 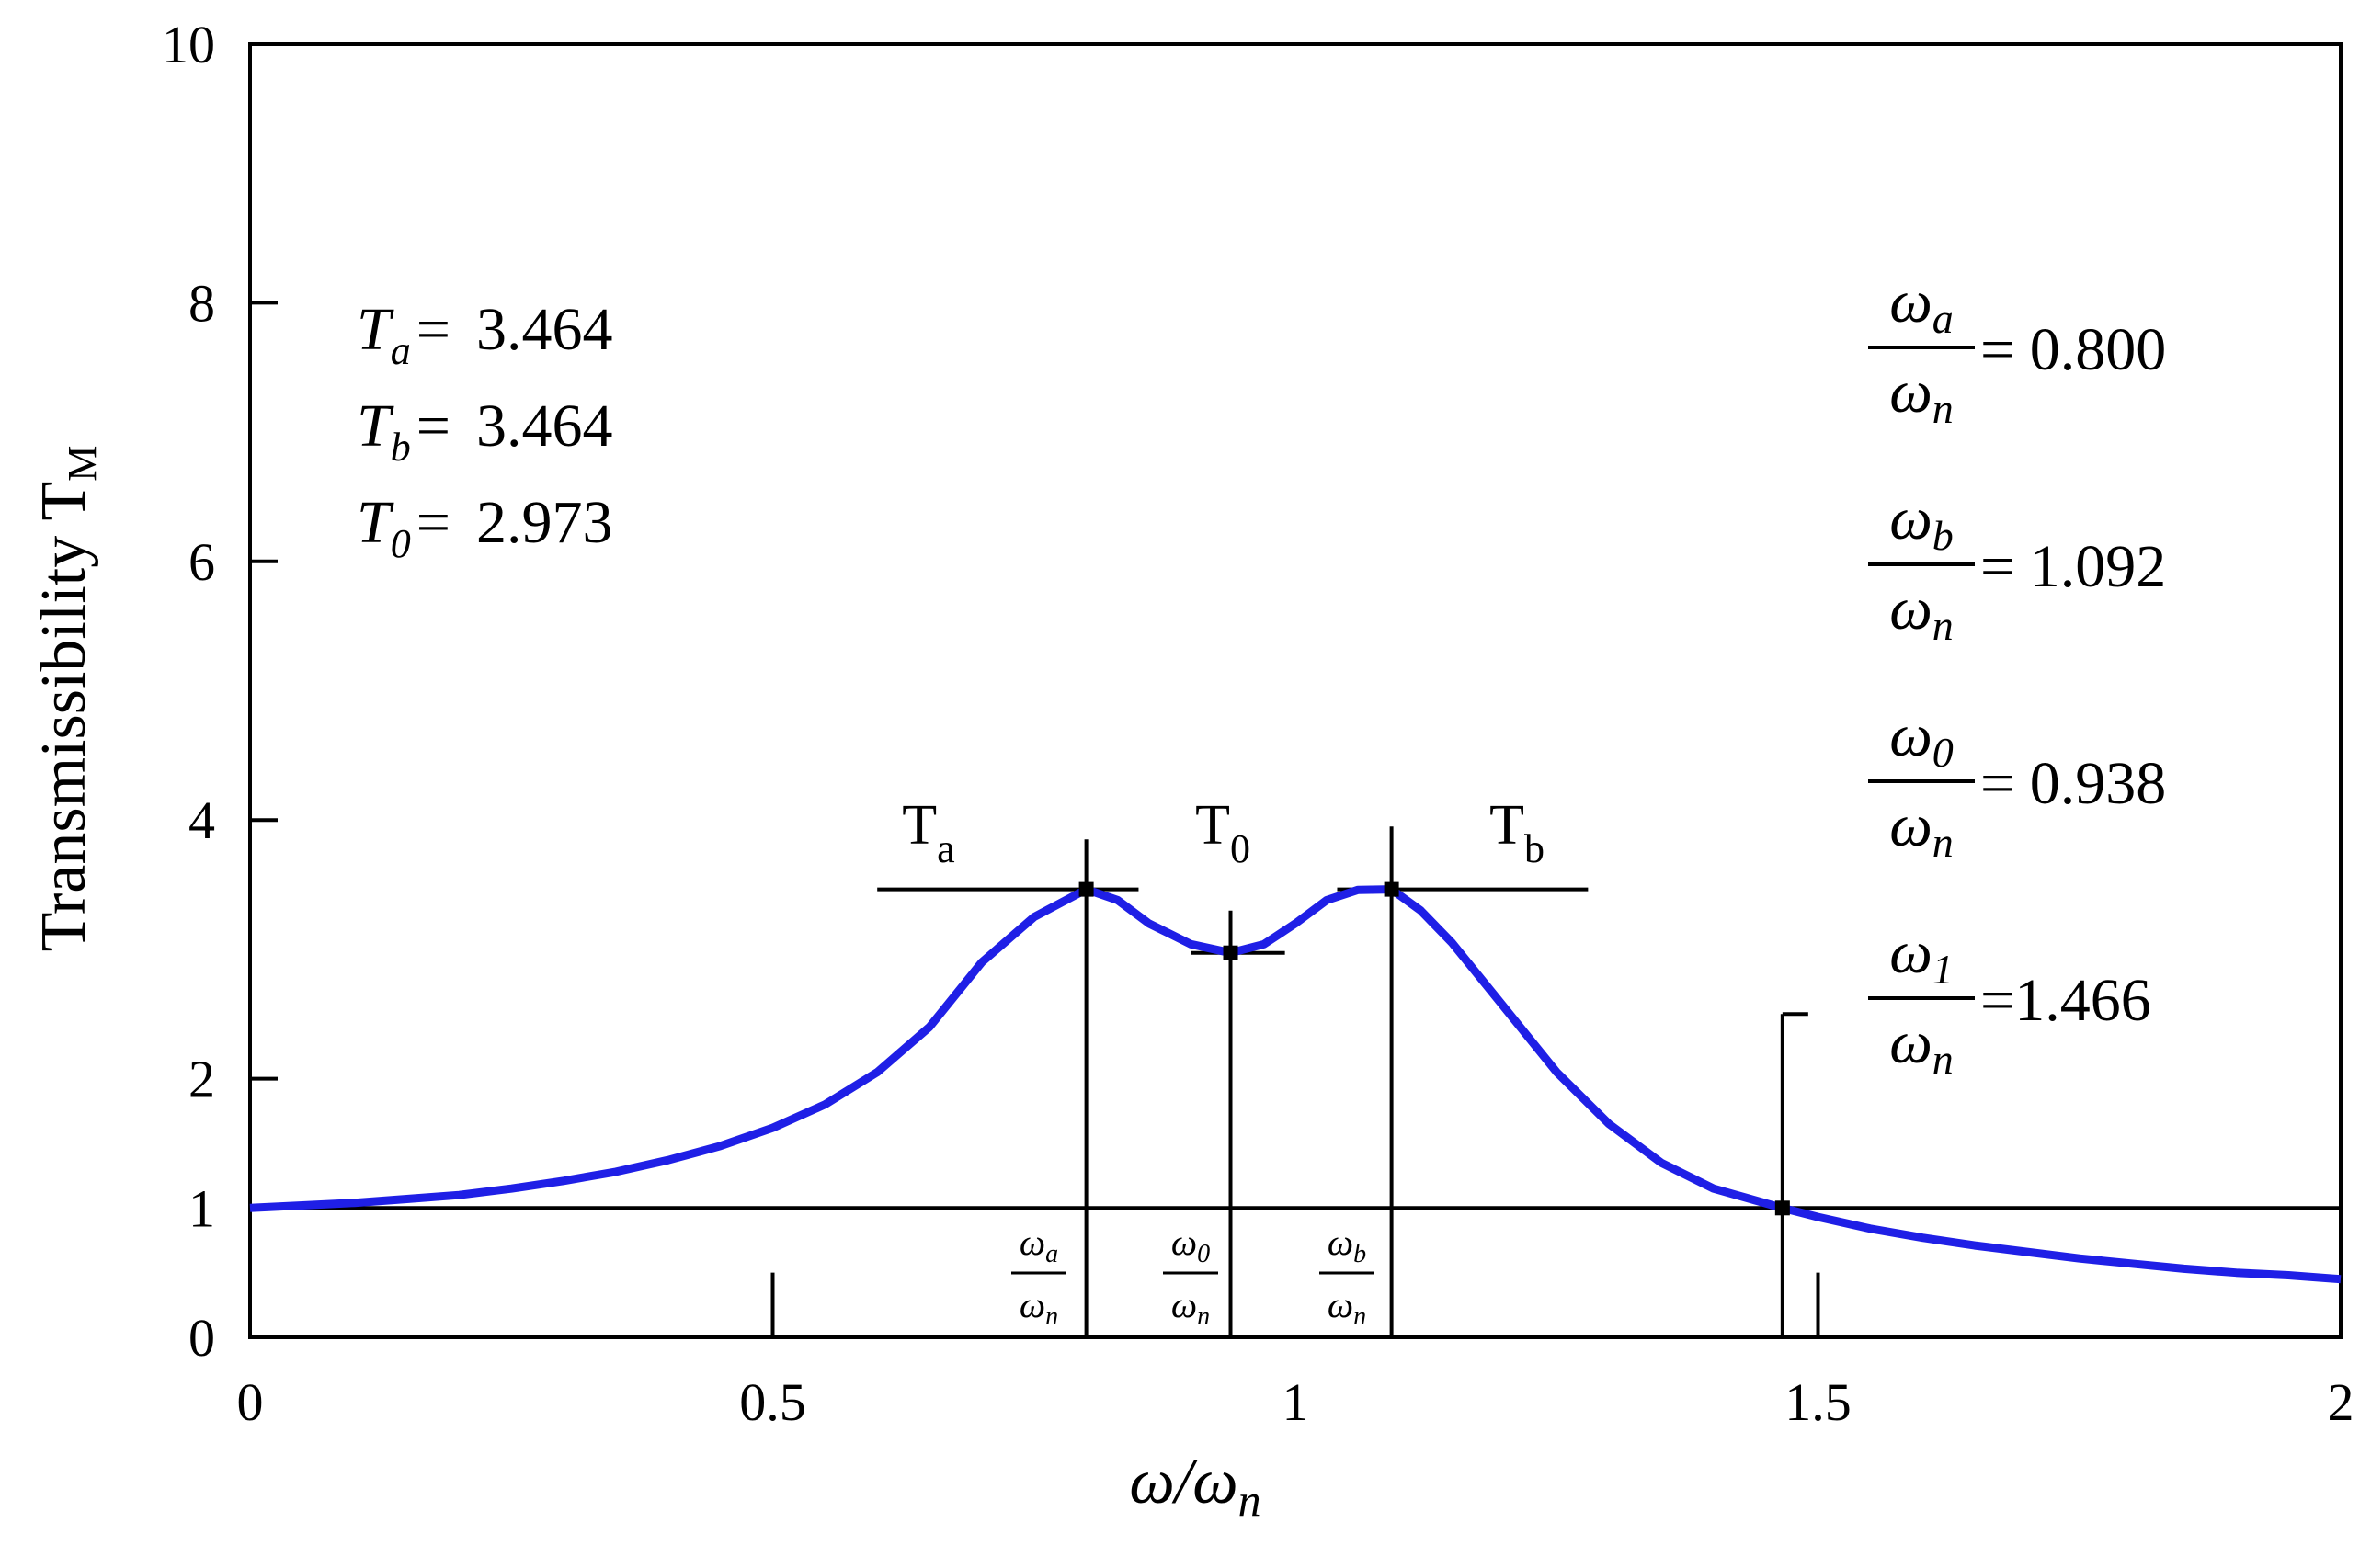 I want to click on peak-label: Tb, so click(x=1517, y=832).